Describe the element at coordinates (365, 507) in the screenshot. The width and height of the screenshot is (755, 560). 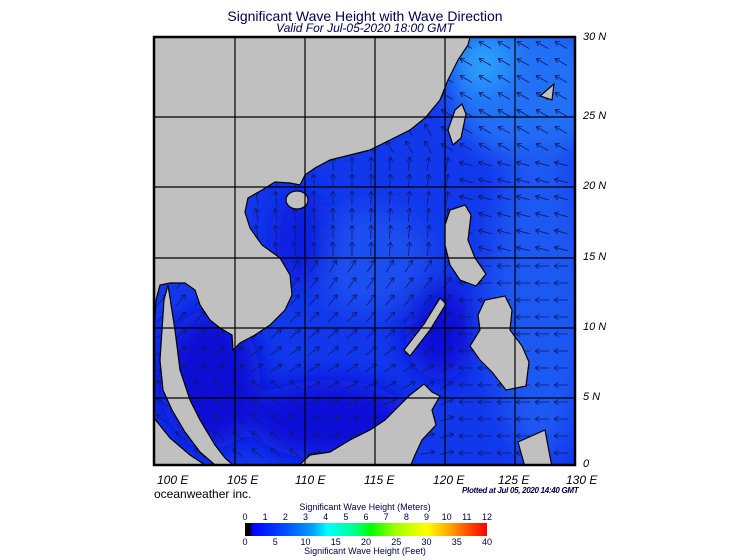
I see `colorbar-title: Significant Wave Height (Meters)` at that location.